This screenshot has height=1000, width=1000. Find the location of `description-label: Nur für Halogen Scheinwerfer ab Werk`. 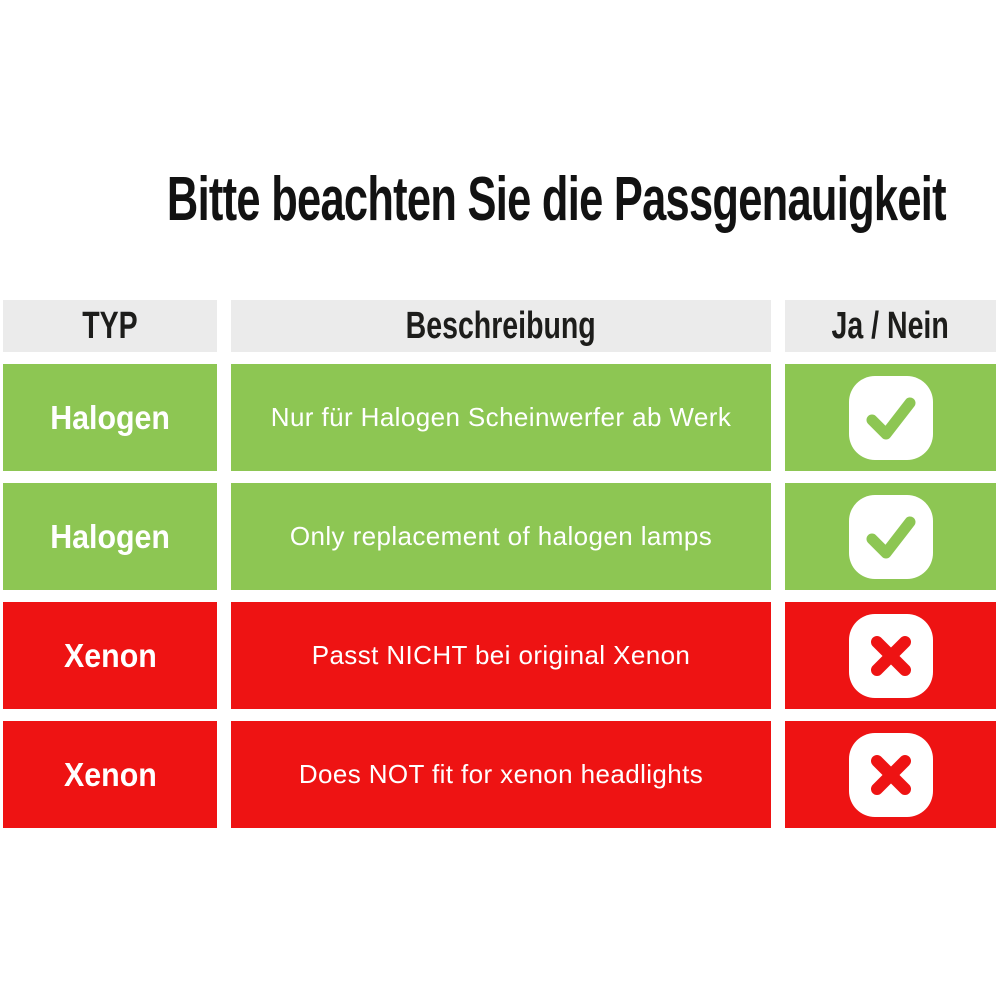

description-label: Nur für Halogen Scheinwerfer ab Werk is located at coordinates (501, 417).